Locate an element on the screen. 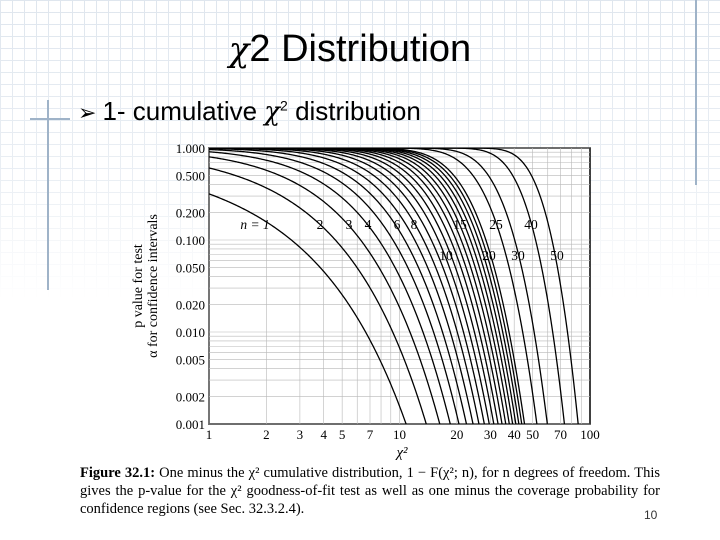 The height and width of the screenshot is (540, 720). curve-label-top: 3 is located at coordinates (349, 224).